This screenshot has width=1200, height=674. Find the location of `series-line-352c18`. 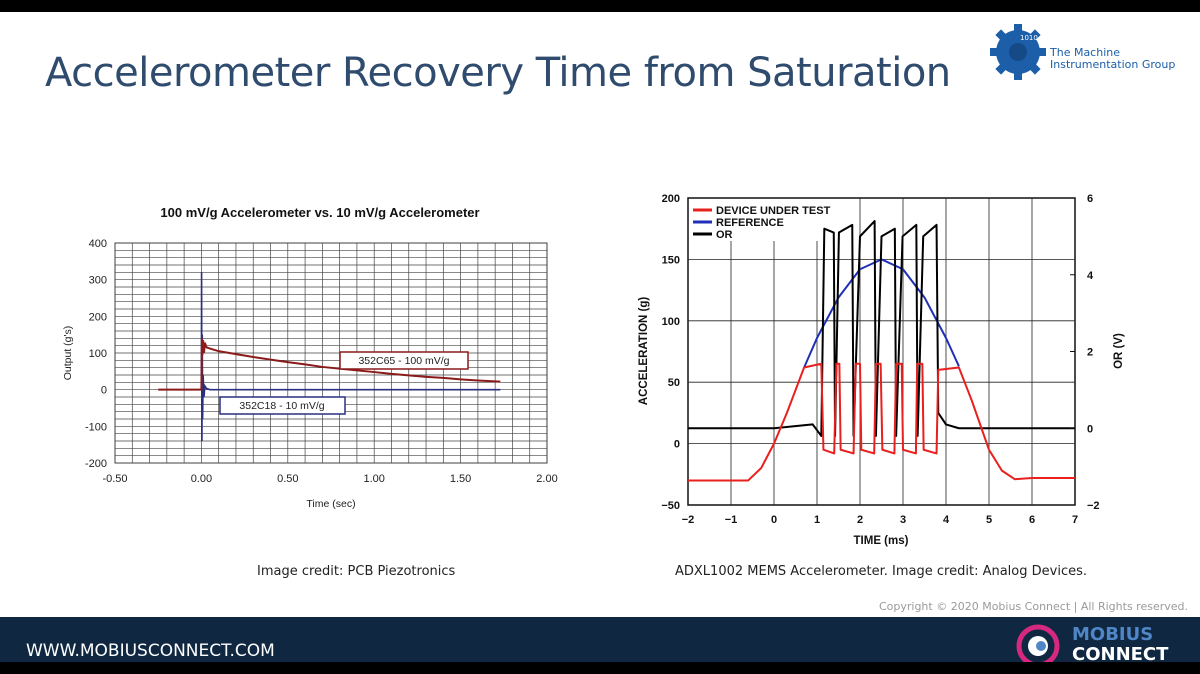

series-line-352c18 is located at coordinates (350, 357).